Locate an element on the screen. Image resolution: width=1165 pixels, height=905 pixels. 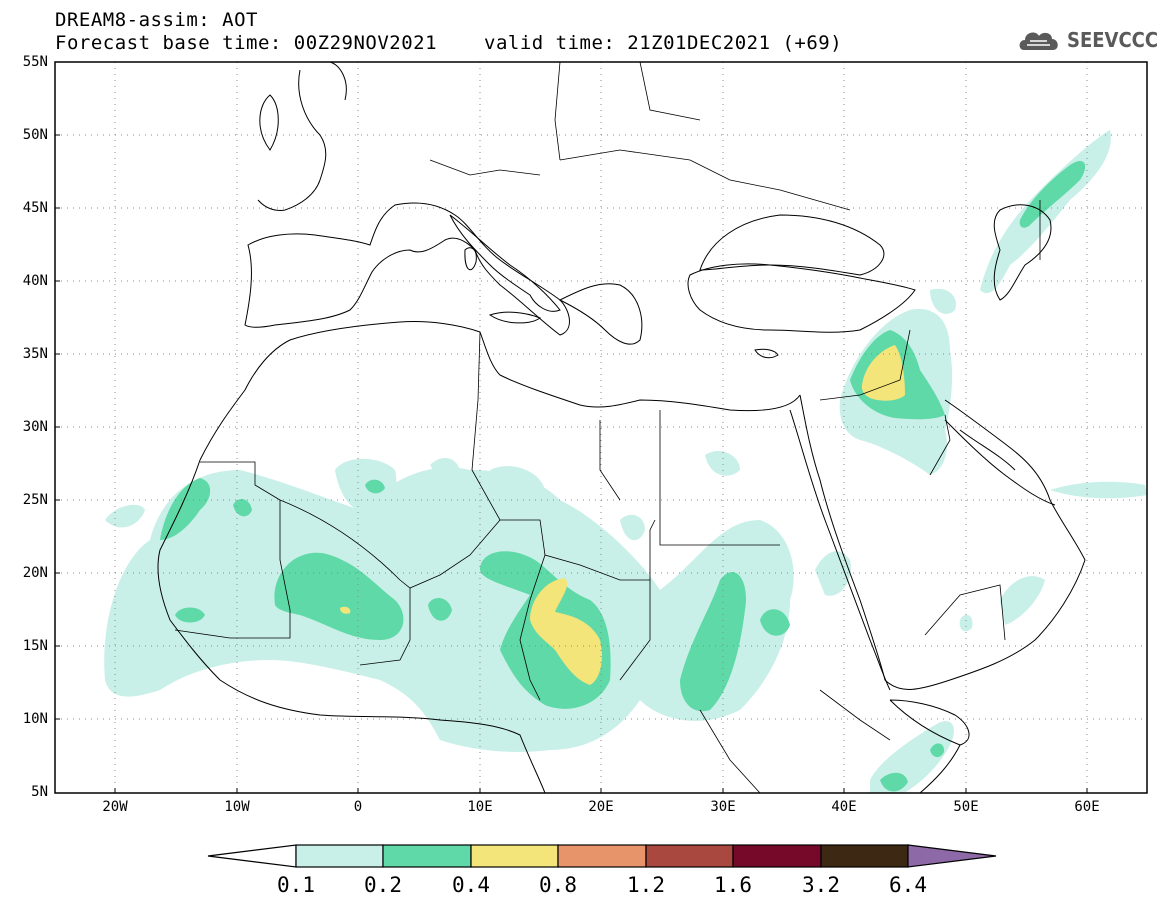
lon-label: 50E is located at coordinates (966, 807).